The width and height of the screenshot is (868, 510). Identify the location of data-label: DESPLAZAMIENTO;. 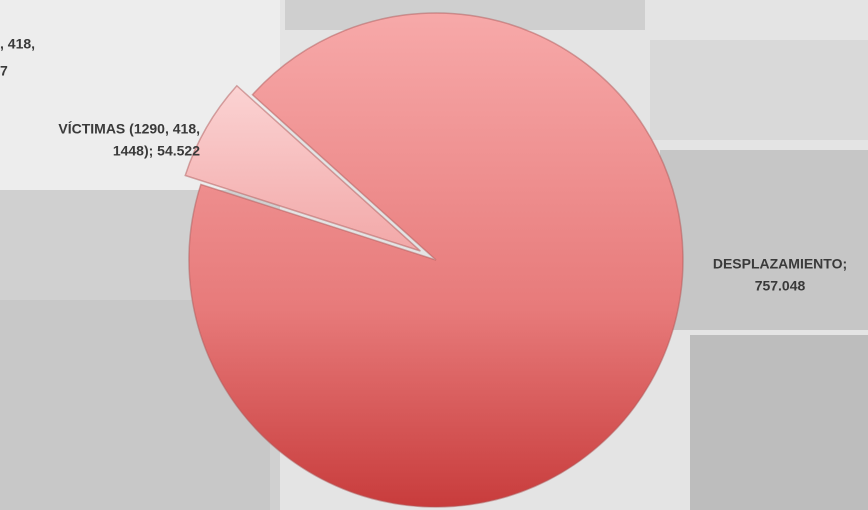
(780, 264).